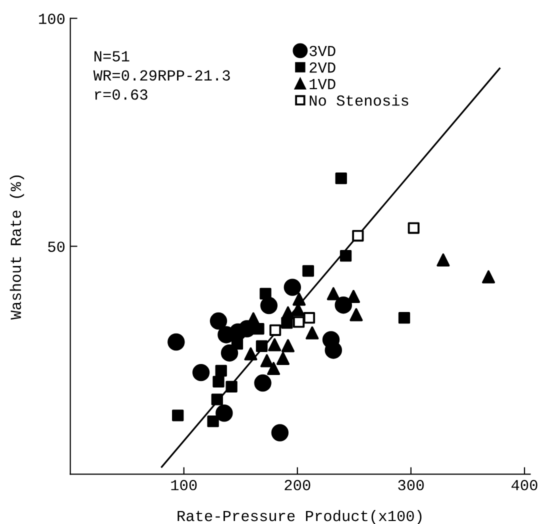  What do you see at coordinates (56, 247) in the screenshot?
I see `y-tick-label: 50` at bounding box center [56, 247].